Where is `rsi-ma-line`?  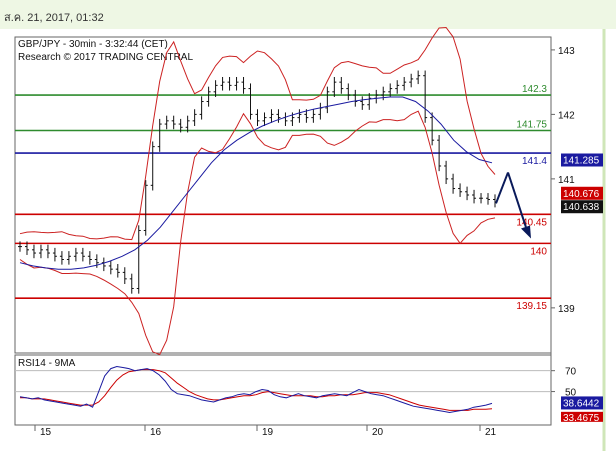
rsi-ma-line is located at coordinates (256, 390).